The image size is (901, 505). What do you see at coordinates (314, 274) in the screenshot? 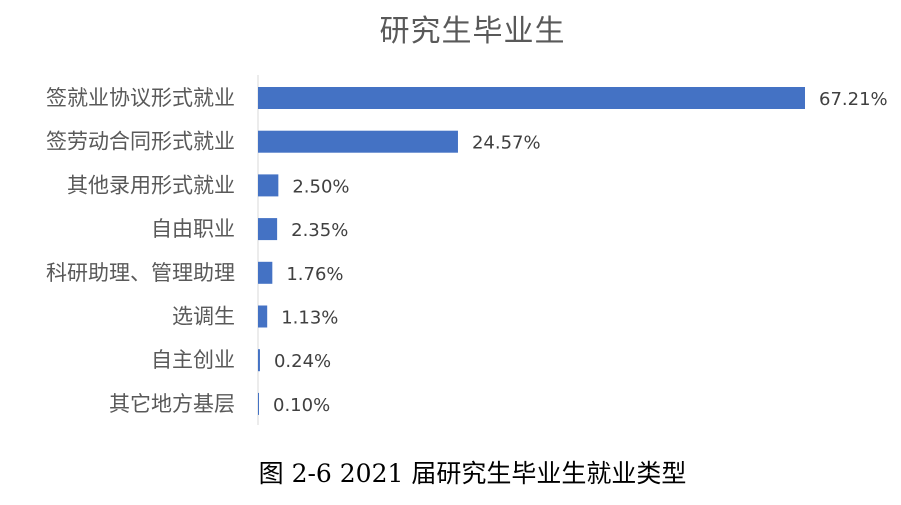
I see `data-label: 1.76%` at bounding box center [314, 274].